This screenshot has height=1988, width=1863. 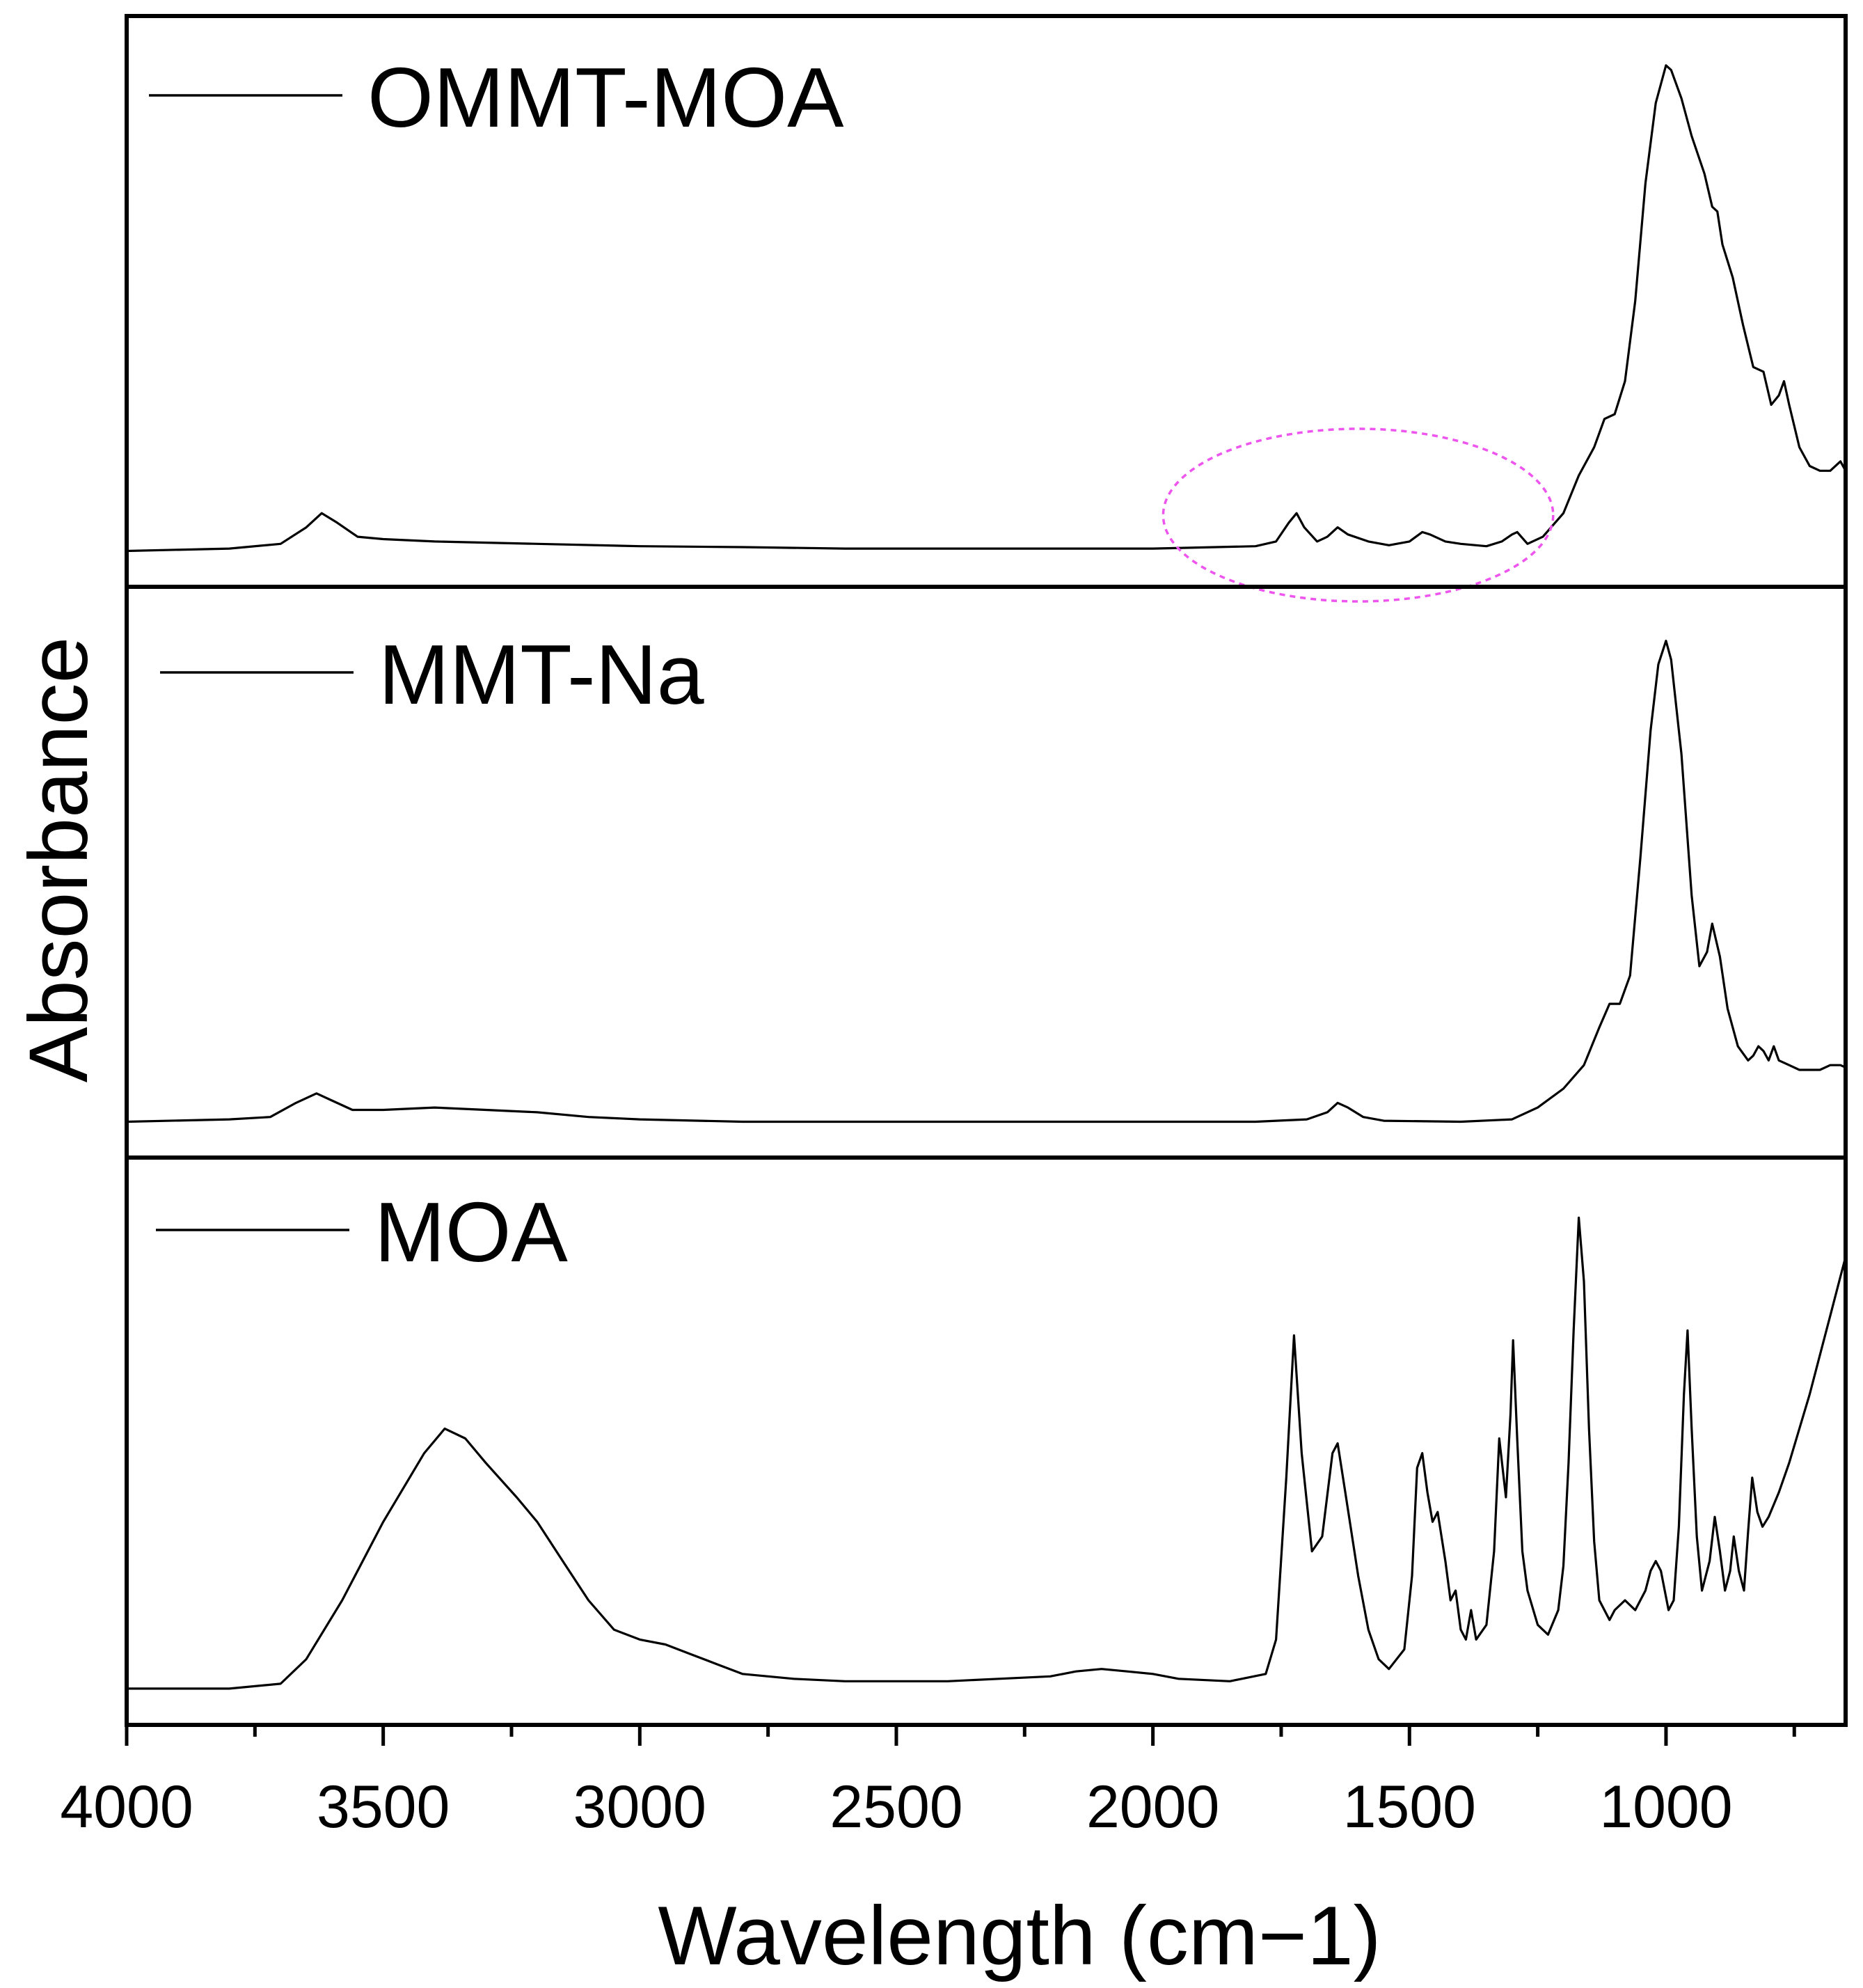 I want to click on x-tick-label: 1500, so click(x=1409, y=1807).